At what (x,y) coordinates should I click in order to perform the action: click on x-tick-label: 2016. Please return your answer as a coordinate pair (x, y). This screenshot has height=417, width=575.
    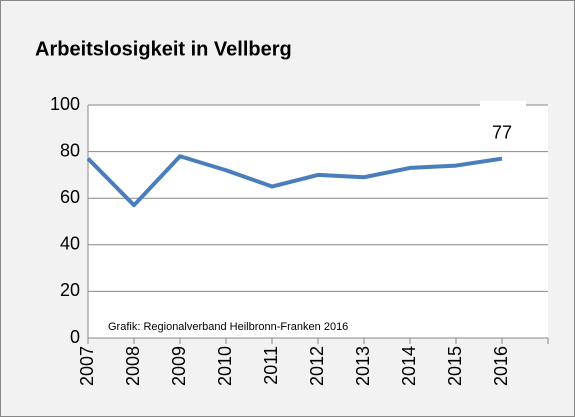
    Looking at the image, I should click on (501, 366).